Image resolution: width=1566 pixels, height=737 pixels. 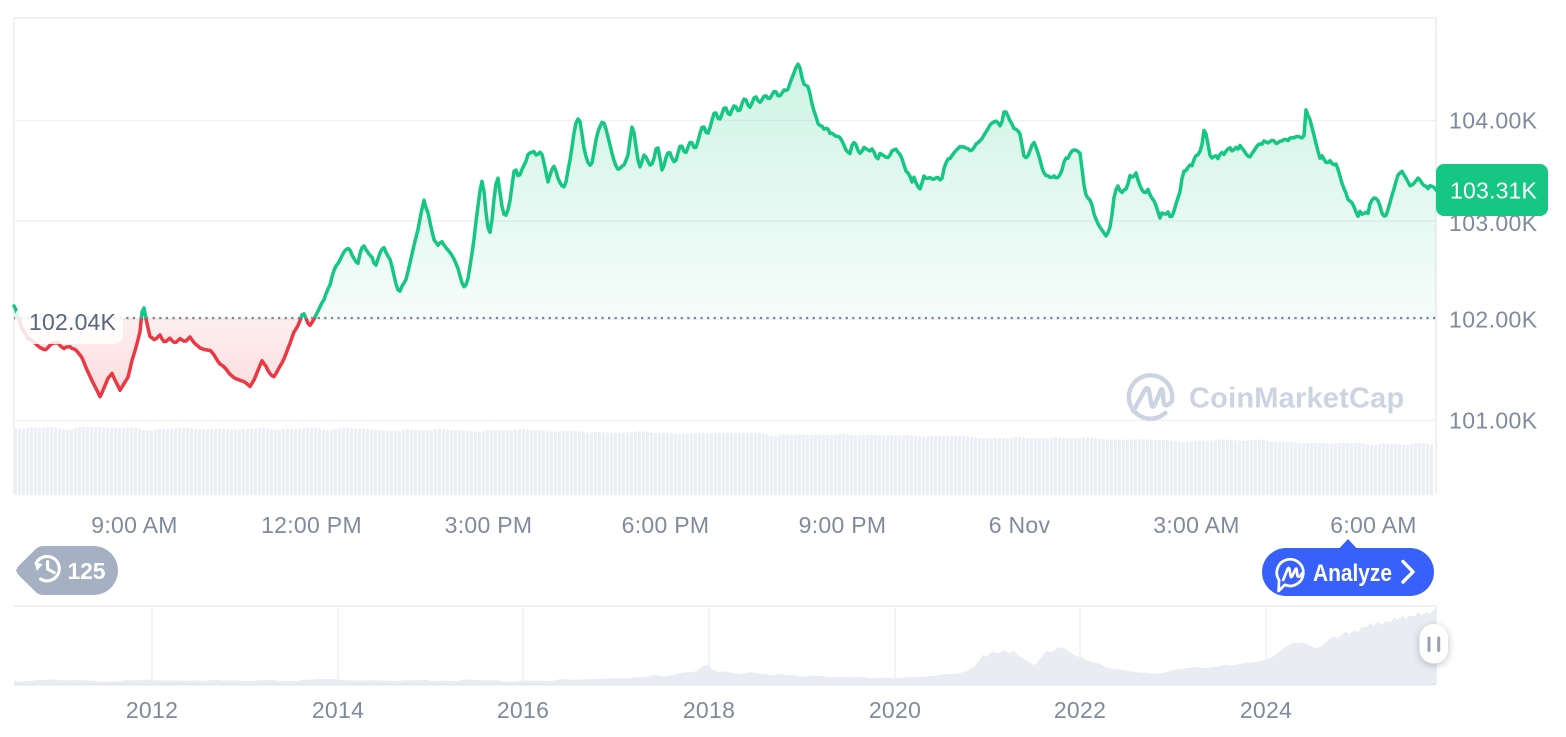 I want to click on svg-text: 125, so click(x=87, y=571).